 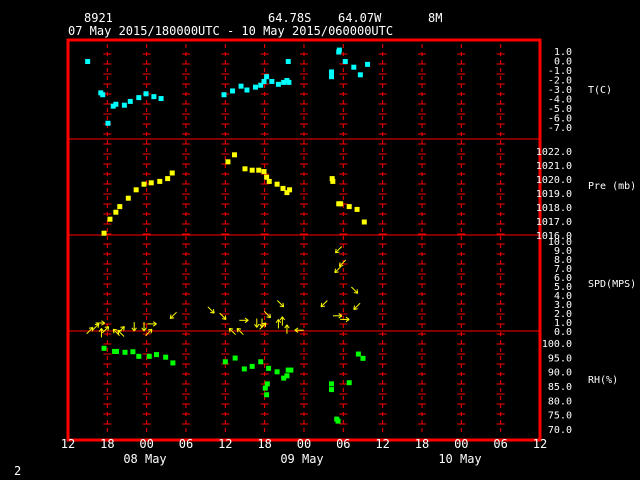 I want to click on y-tick-label: 4.0, so click(x=563, y=296).